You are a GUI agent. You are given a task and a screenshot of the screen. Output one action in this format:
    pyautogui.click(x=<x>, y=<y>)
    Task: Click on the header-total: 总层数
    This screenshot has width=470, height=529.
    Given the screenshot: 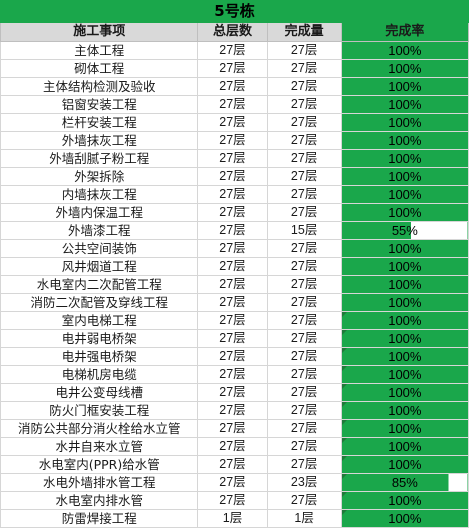 What is the action you would take?
    pyautogui.click(x=232, y=32)
    